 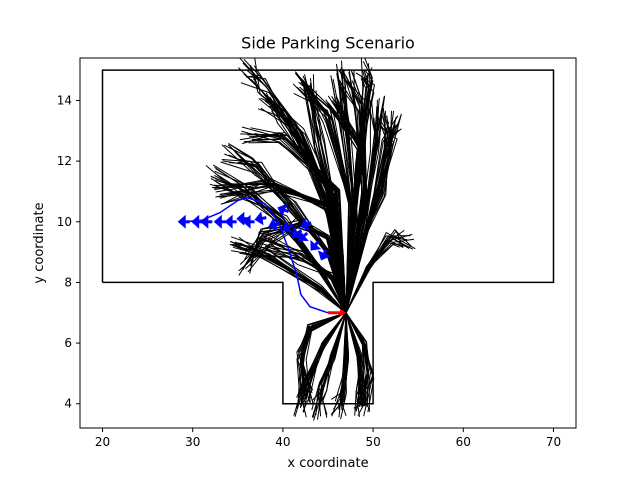 What do you see at coordinates (463, 442) in the screenshot?
I see `x-tick-label: 60` at bounding box center [463, 442].